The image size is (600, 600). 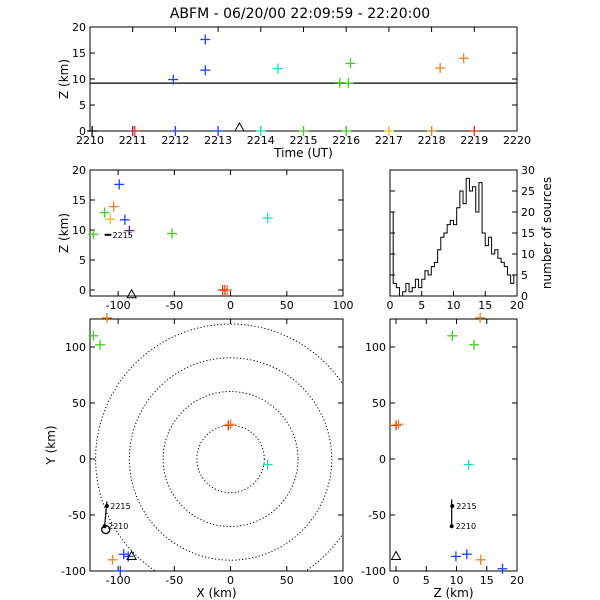 What do you see at coordinates (122, 235) in the screenshot?
I see `x-height-station-label: 2215` at bounding box center [122, 235].